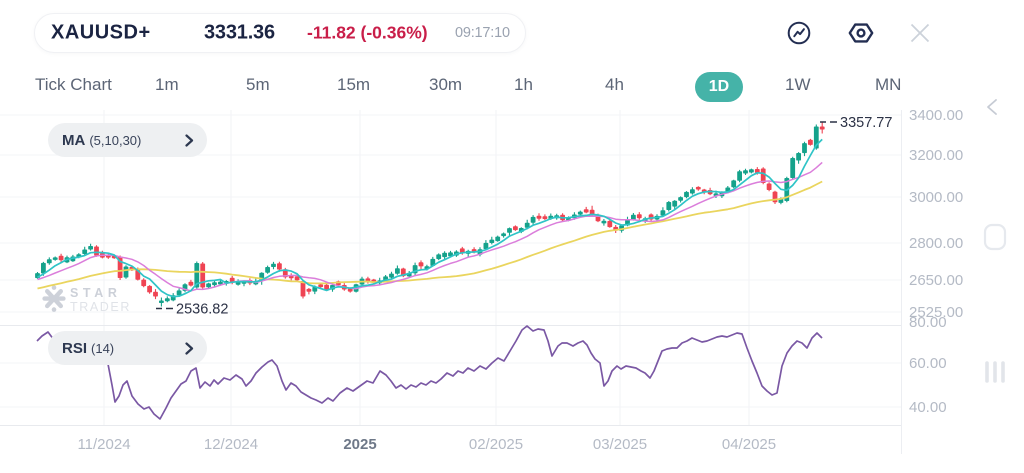 Image resolution: width=1024 pixels, height=473 pixels. I want to click on svg-text: 2536.82, so click(202, 310).